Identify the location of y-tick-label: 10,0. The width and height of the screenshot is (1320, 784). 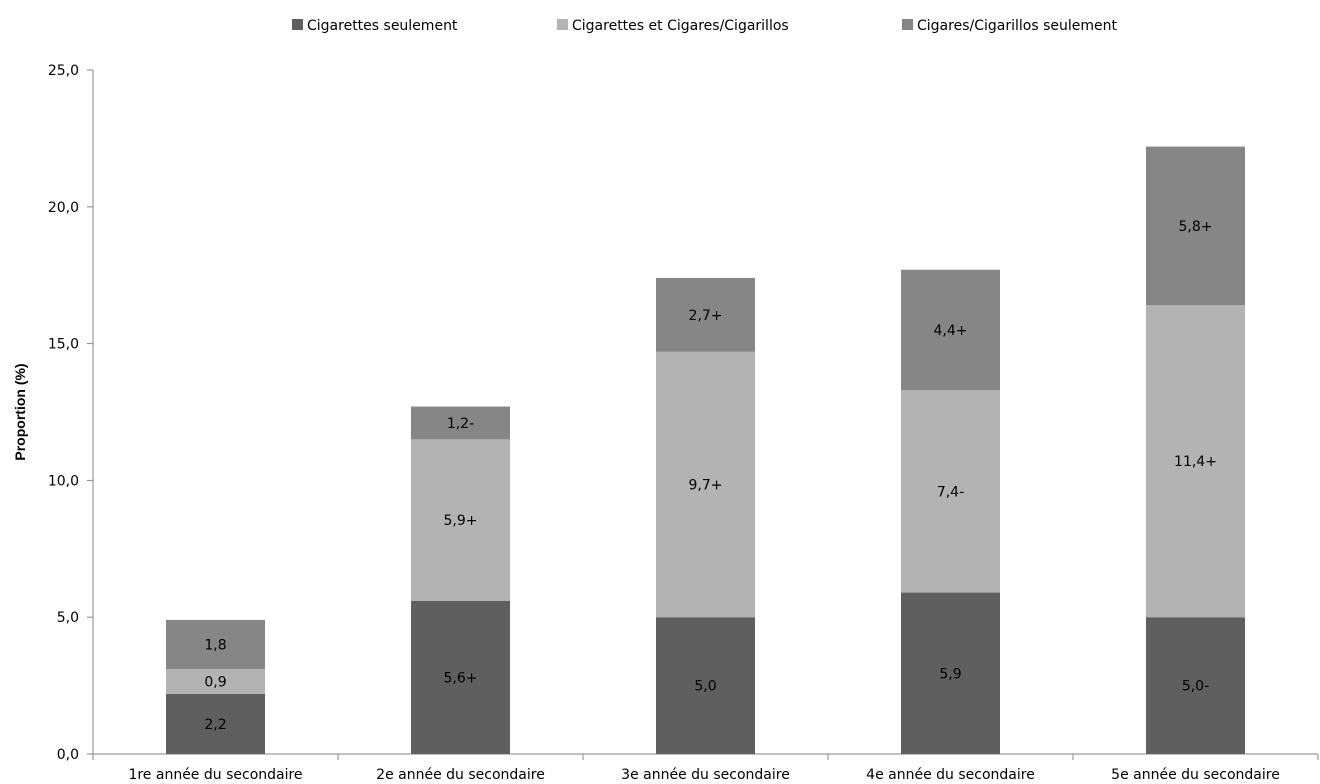
(63, 481).